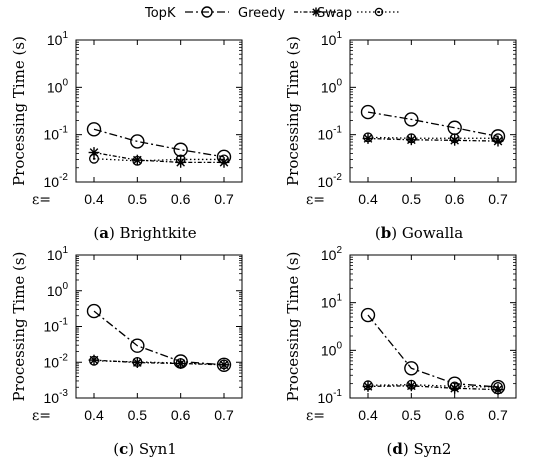 The width and height of the screenshot is (550, 463). Describe the element at coordinates (316, 12) in the screenshot. I see `legend-marker-asterisk-icon` at that location.